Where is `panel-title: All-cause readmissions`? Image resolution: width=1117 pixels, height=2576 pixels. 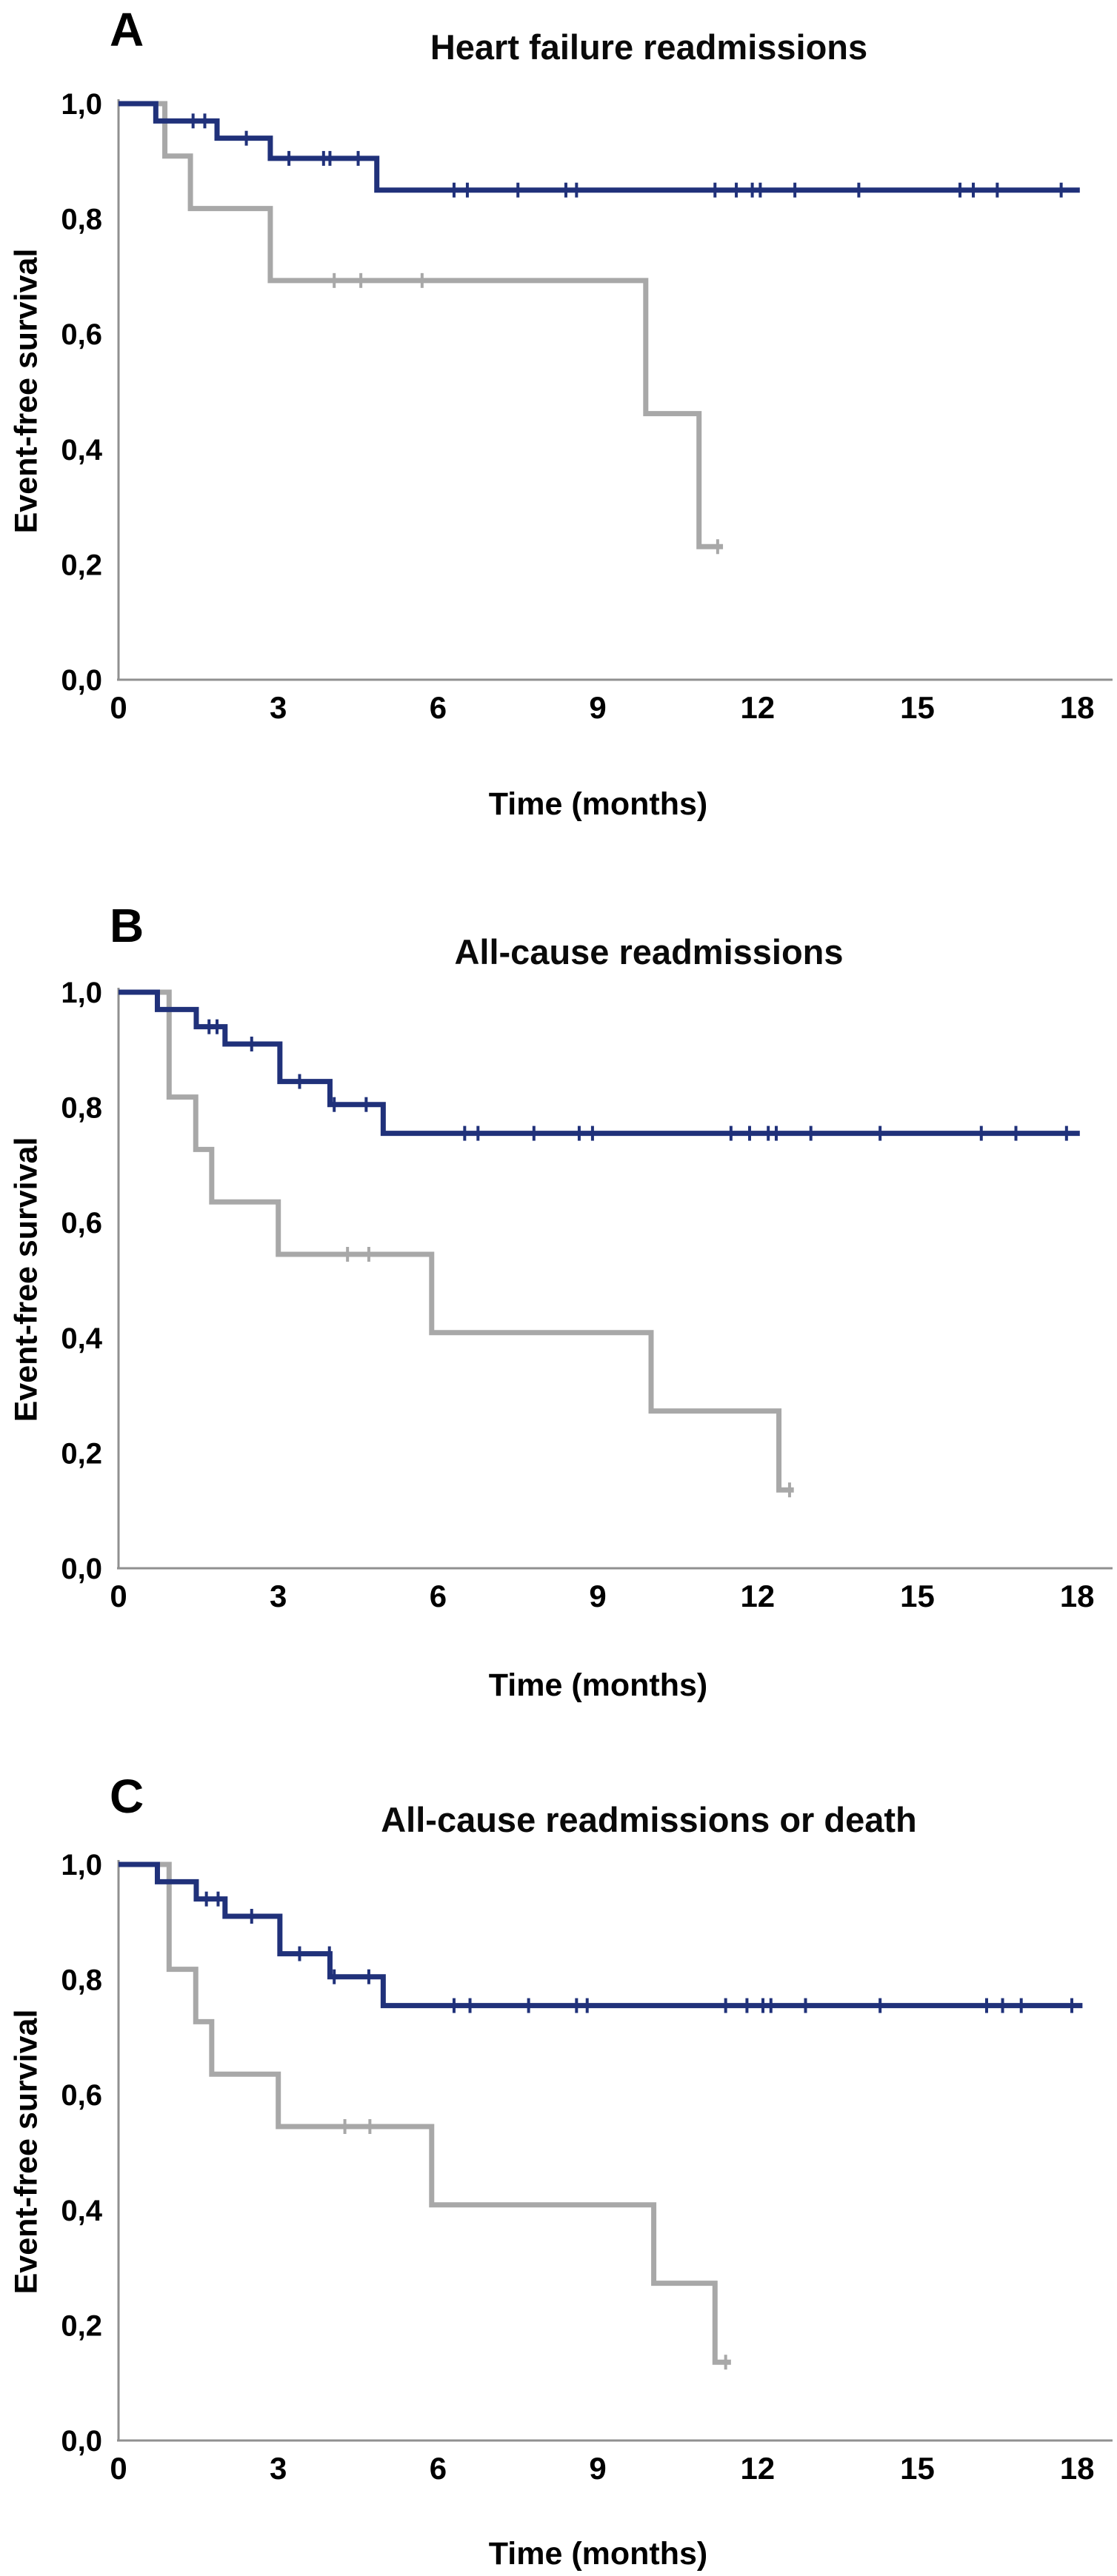
panel-title: All-cause readmissions is located at coordinates (649, 951).